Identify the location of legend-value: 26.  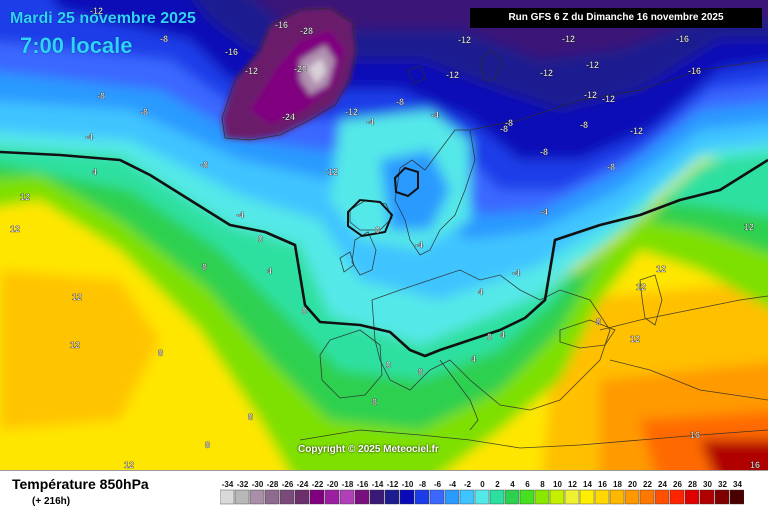
(677, 484).